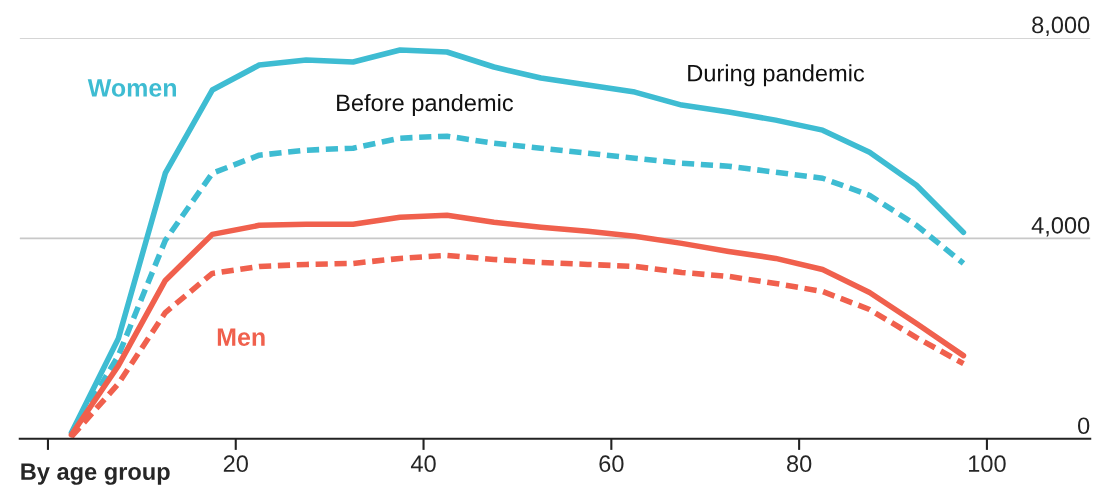 The image size is (1099, 493). I want to click on y-tick-label: 4,000, so click(1060, 226).